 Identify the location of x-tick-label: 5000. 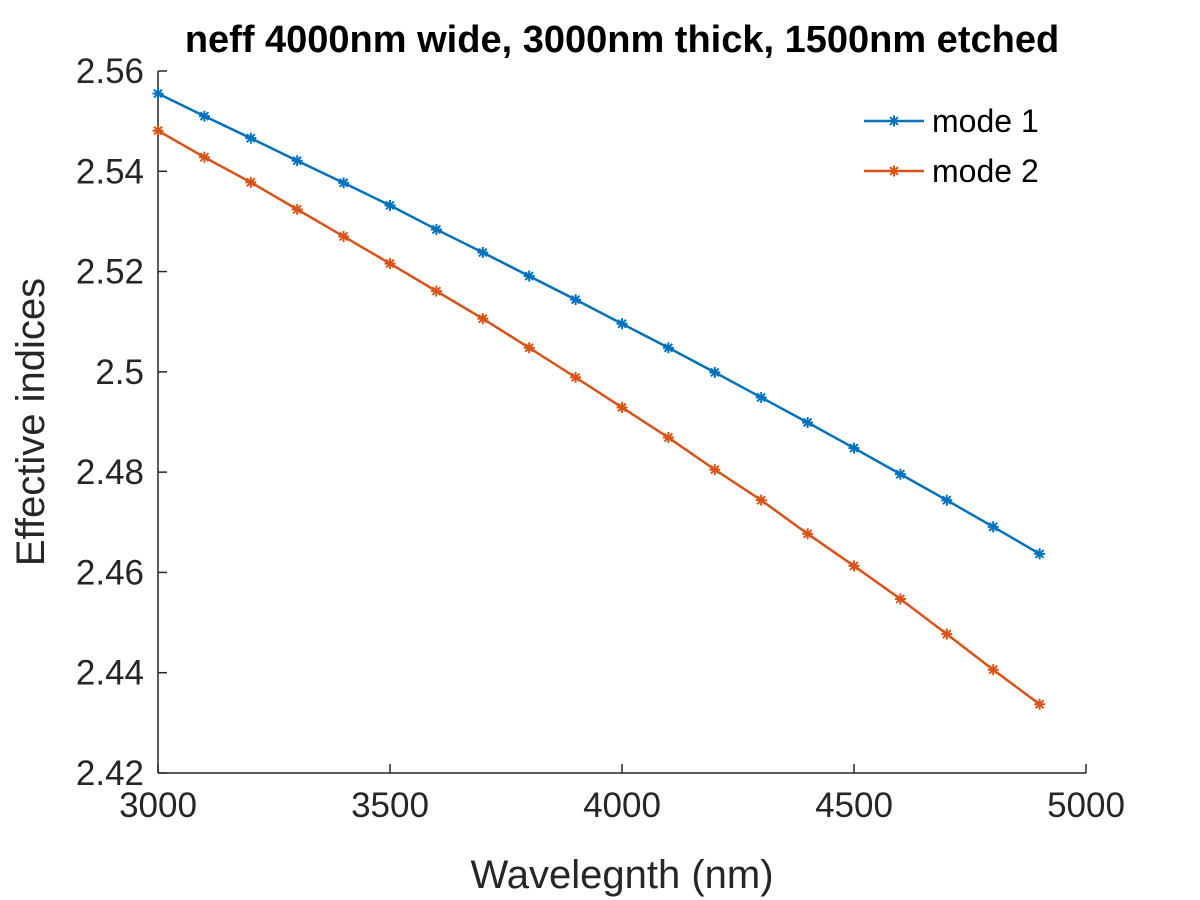
(1086, 805).